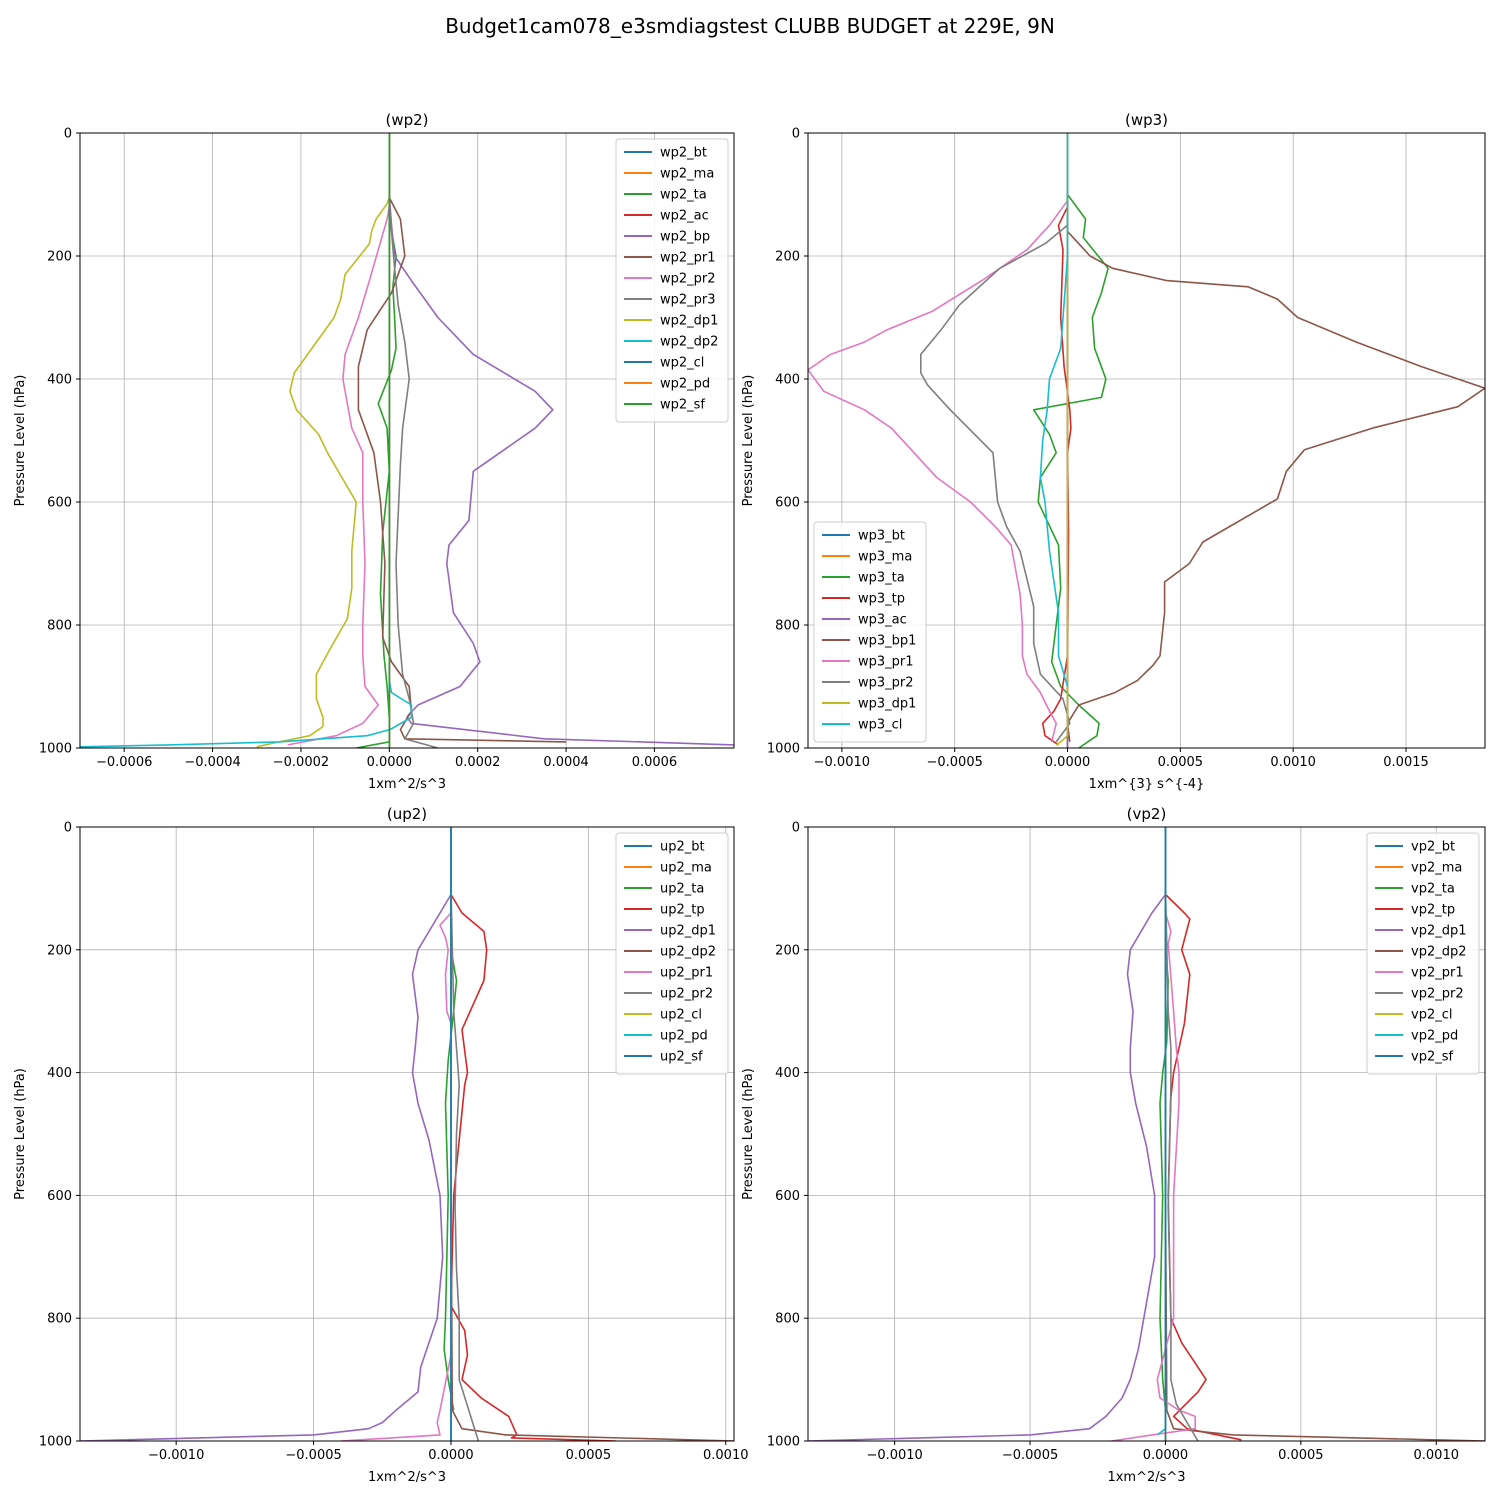 The height and width of the screenshot is (1500, 1500). Describe the element at coordinates (987, 1134) in the screenshot. I see `series-line-vp2_dp1` at that location.